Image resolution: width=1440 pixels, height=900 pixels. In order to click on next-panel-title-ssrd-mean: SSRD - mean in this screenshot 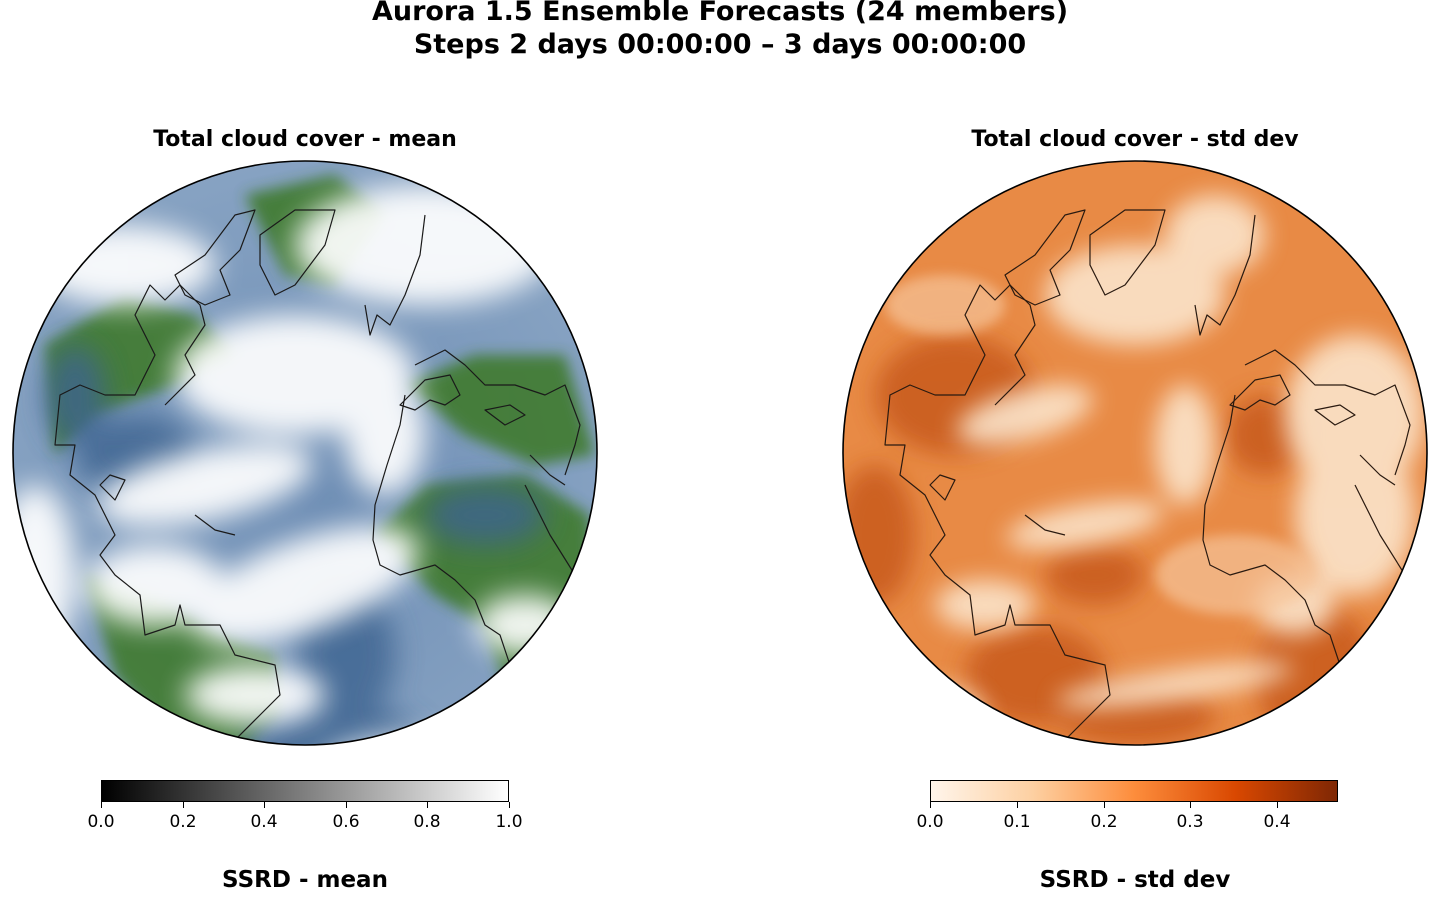, I will do `click(305, 880)`.